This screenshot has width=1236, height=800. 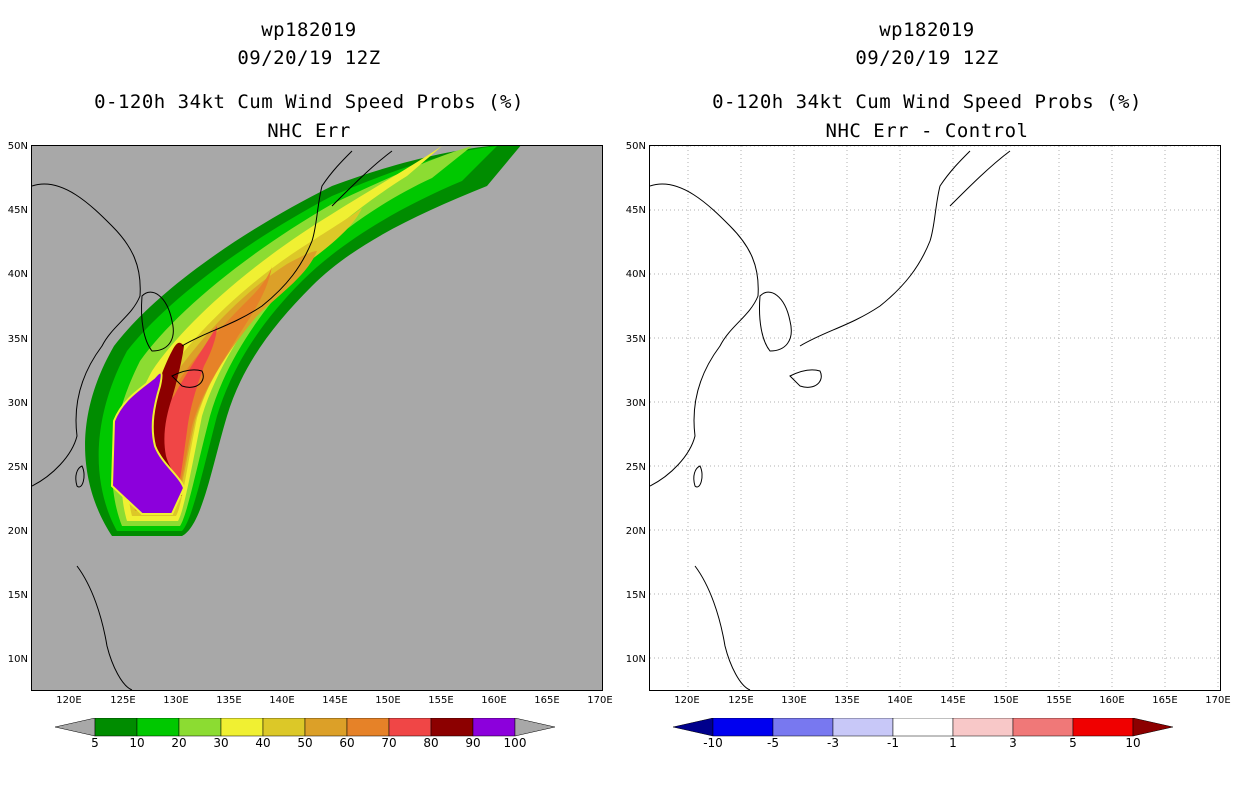 What do you see at coordinates (1013, 743) in the screenshot?
I see `colorbar-tick-label: 3` at bounding box center [1013, 743].